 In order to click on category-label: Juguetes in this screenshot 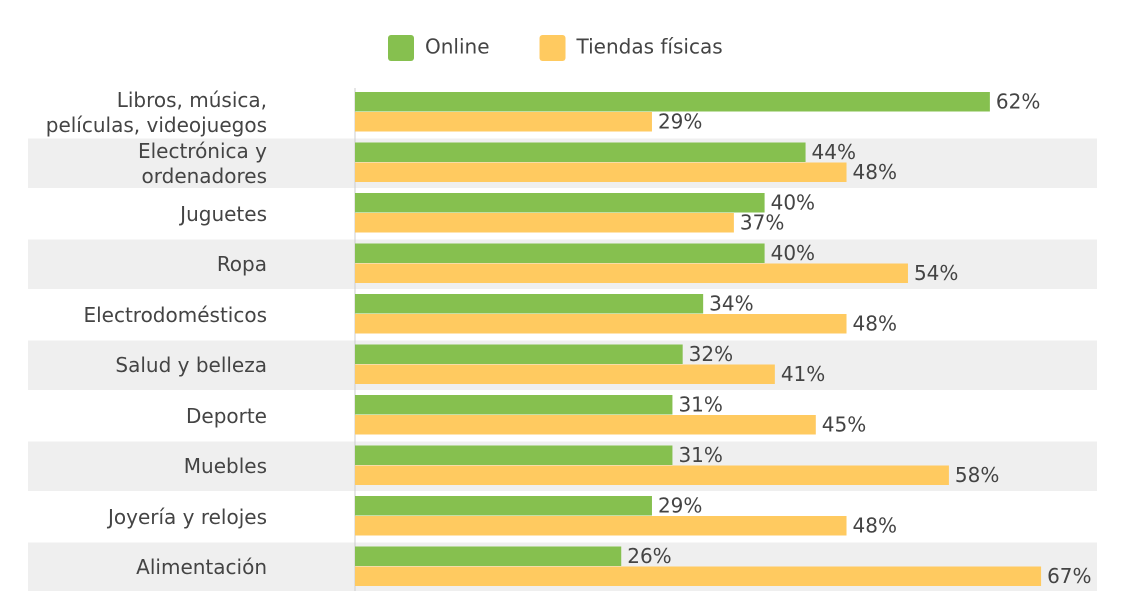, I will do `click(223, 213)`.